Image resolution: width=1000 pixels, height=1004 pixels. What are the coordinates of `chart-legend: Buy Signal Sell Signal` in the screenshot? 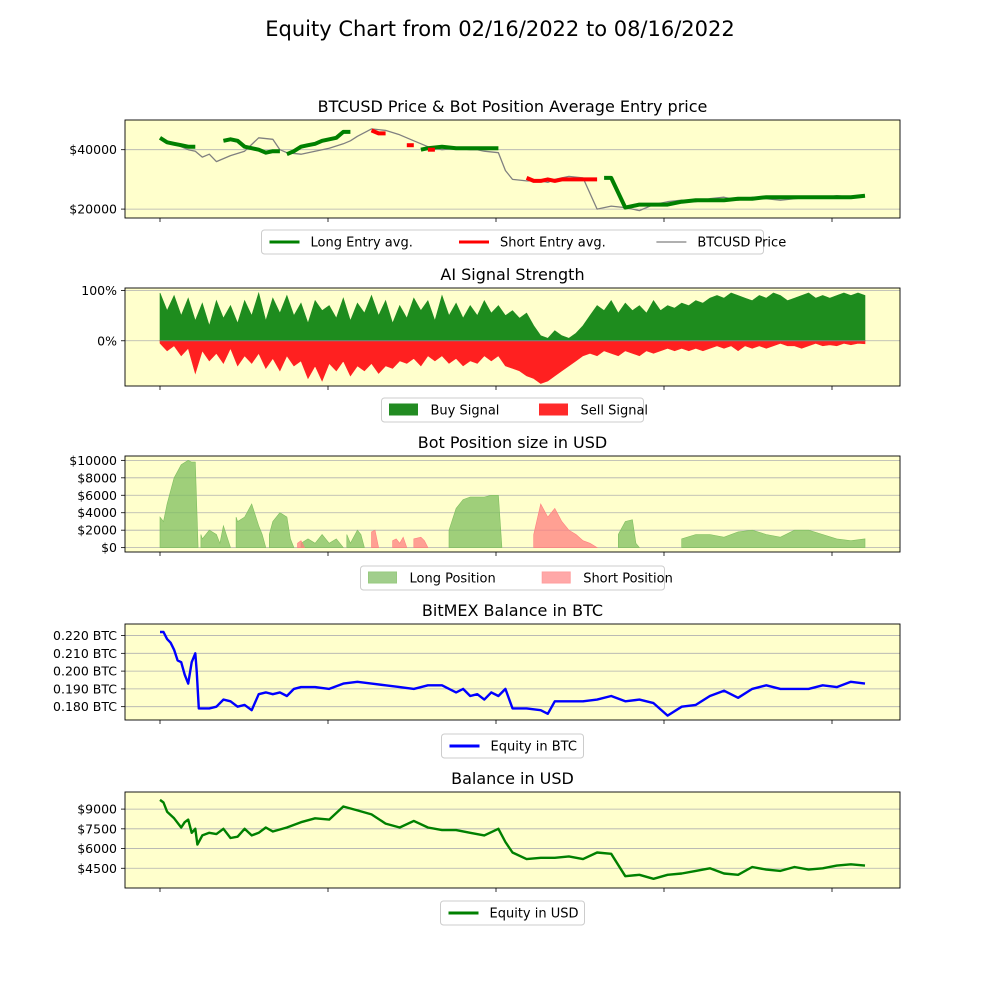 It's located at (515, 410).